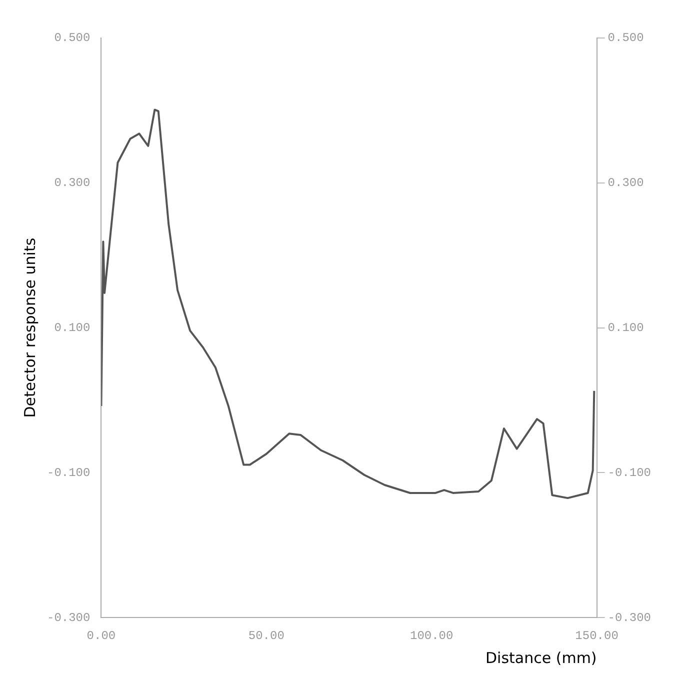 The image size is (682, 685). What do you see at coordinates (630, 473) in the screenshot?
I see `y2-tick-label: -0.100` at bounding box center [630, 473].